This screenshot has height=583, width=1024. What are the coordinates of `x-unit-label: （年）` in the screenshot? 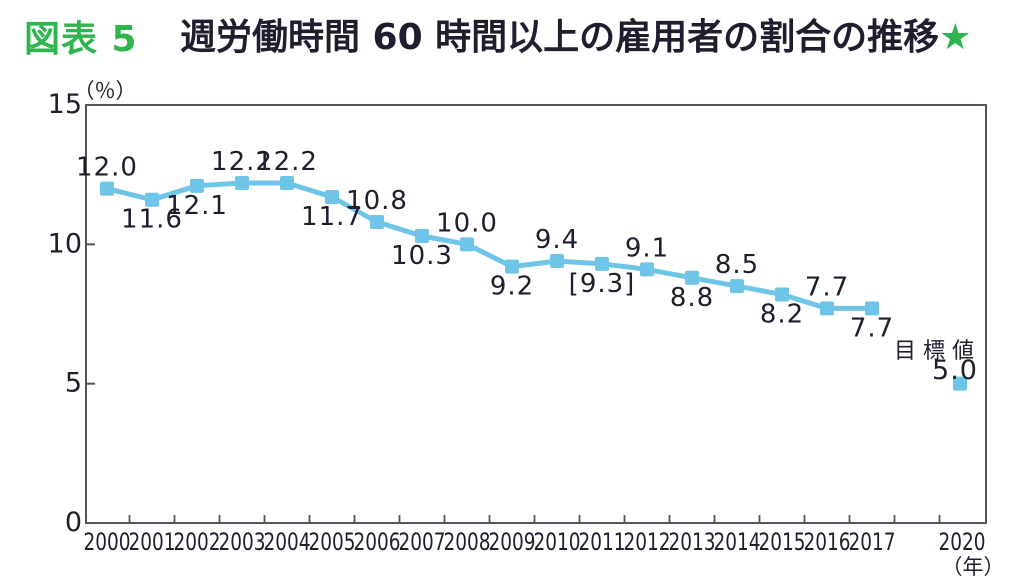 It's located at (973, 567).